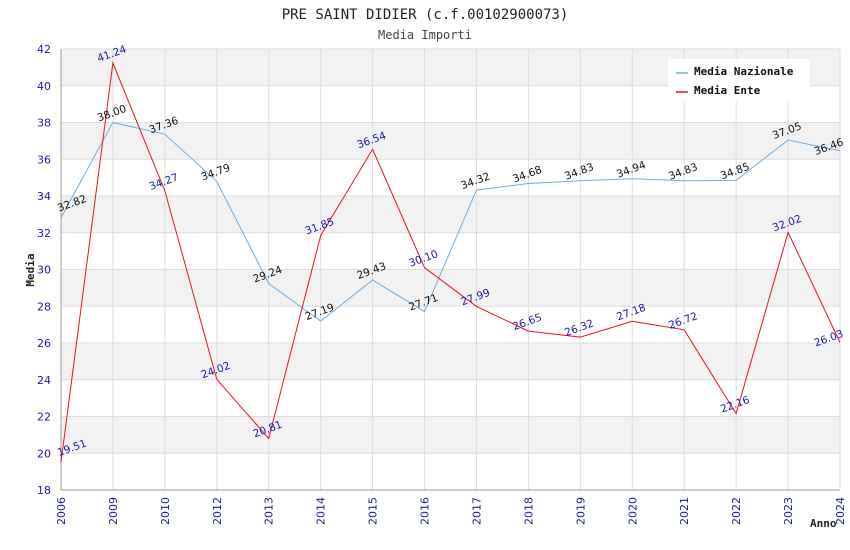 The image size is (850, 550). What do you see at coordinates (373, 511) in the screenshot?
I see `x-tick-label: 2015` at bounding box center [373, 511].